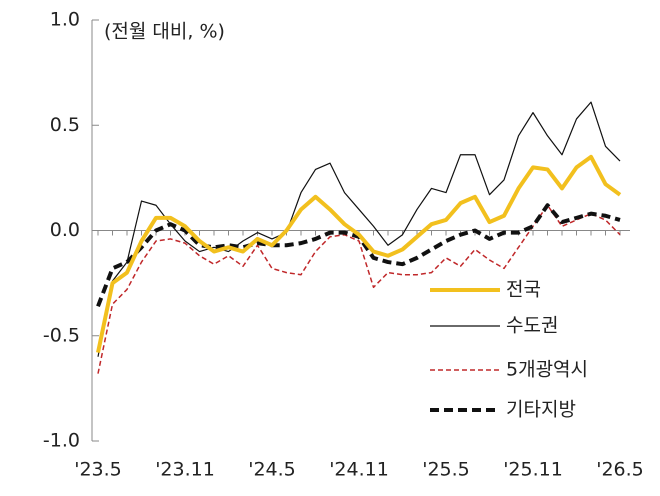 The height and width of the screenshot is (496, 660). Describe the element at coordinates (532, 326) in the screenshot. I see `legend-label: 수도권` at that location.